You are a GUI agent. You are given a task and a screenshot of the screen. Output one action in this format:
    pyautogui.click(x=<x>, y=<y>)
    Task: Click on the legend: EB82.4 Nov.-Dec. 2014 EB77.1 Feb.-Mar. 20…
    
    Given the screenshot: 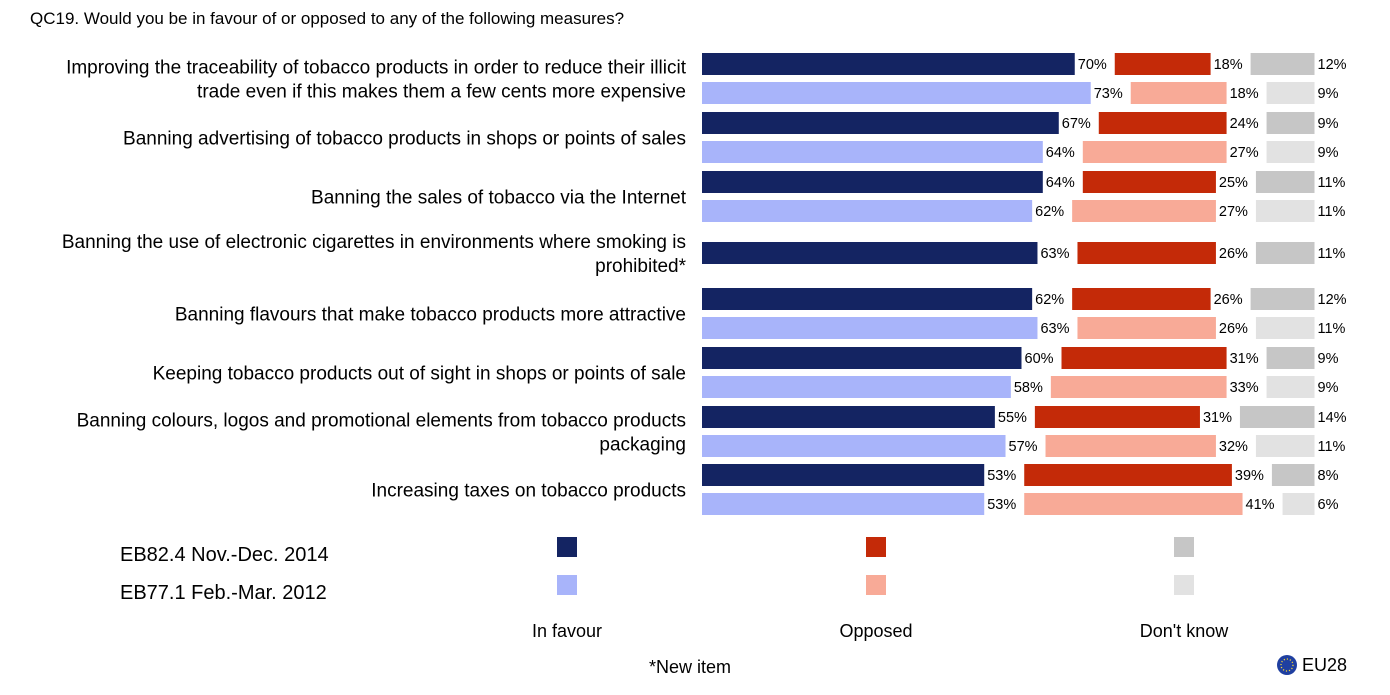 What is the action you would take?
    pyautogui.click(x=674, y=589)
    